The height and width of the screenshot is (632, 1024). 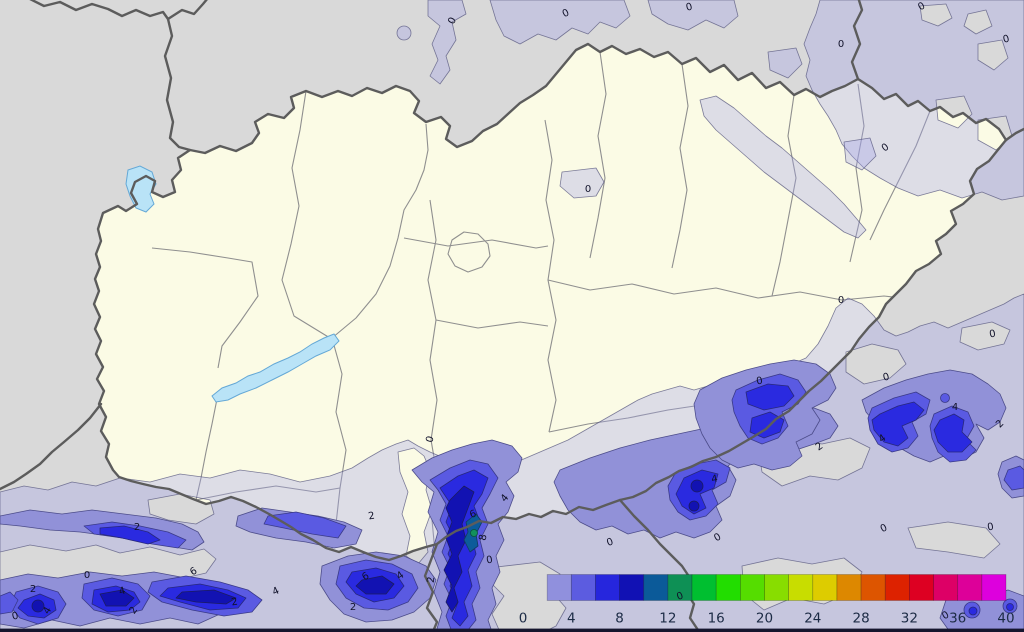 What do you see at coordinates (764, 619) in the screenshot?
I see `legend-tick-label: 20` at bounding box center [764, 619].